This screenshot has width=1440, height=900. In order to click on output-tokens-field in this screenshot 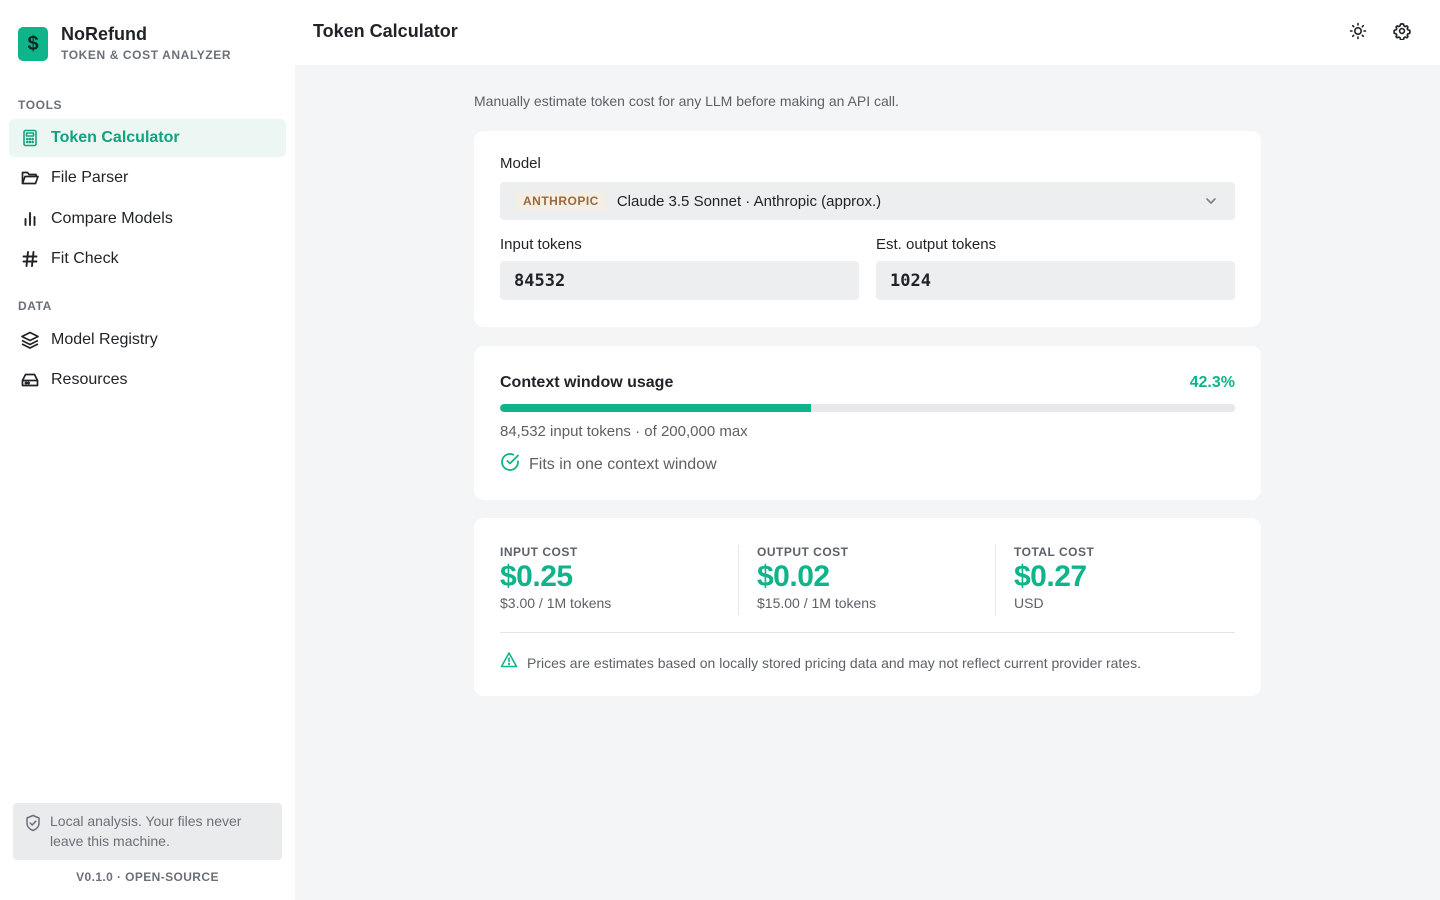, I will do `click(1055, 280)`.